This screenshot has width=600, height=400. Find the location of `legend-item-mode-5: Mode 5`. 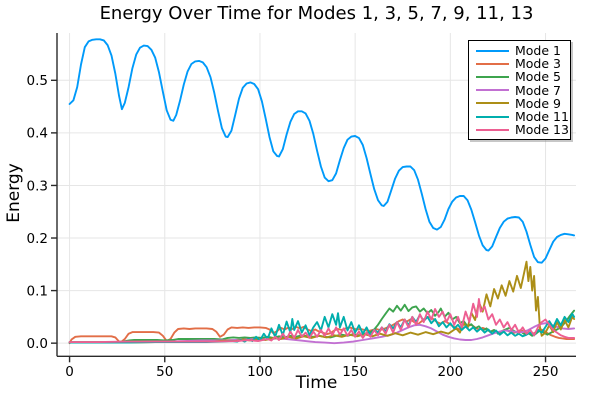

legend-item-mode-5: Mode 5 is located at coordinates (519, 76).